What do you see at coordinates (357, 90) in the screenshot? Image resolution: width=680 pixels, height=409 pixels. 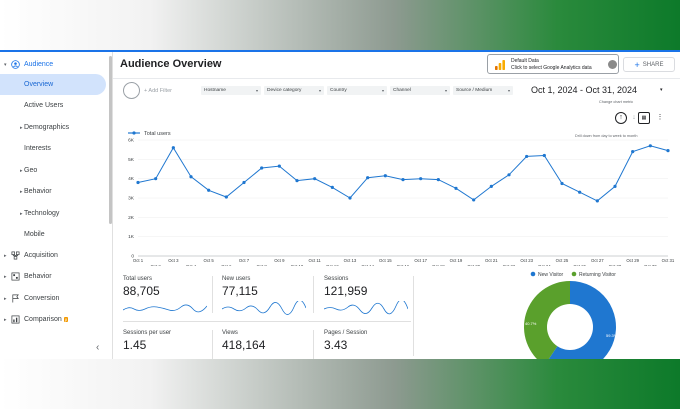 I see `country-dropdown: Country ▾` at bounding box center [357, 90].